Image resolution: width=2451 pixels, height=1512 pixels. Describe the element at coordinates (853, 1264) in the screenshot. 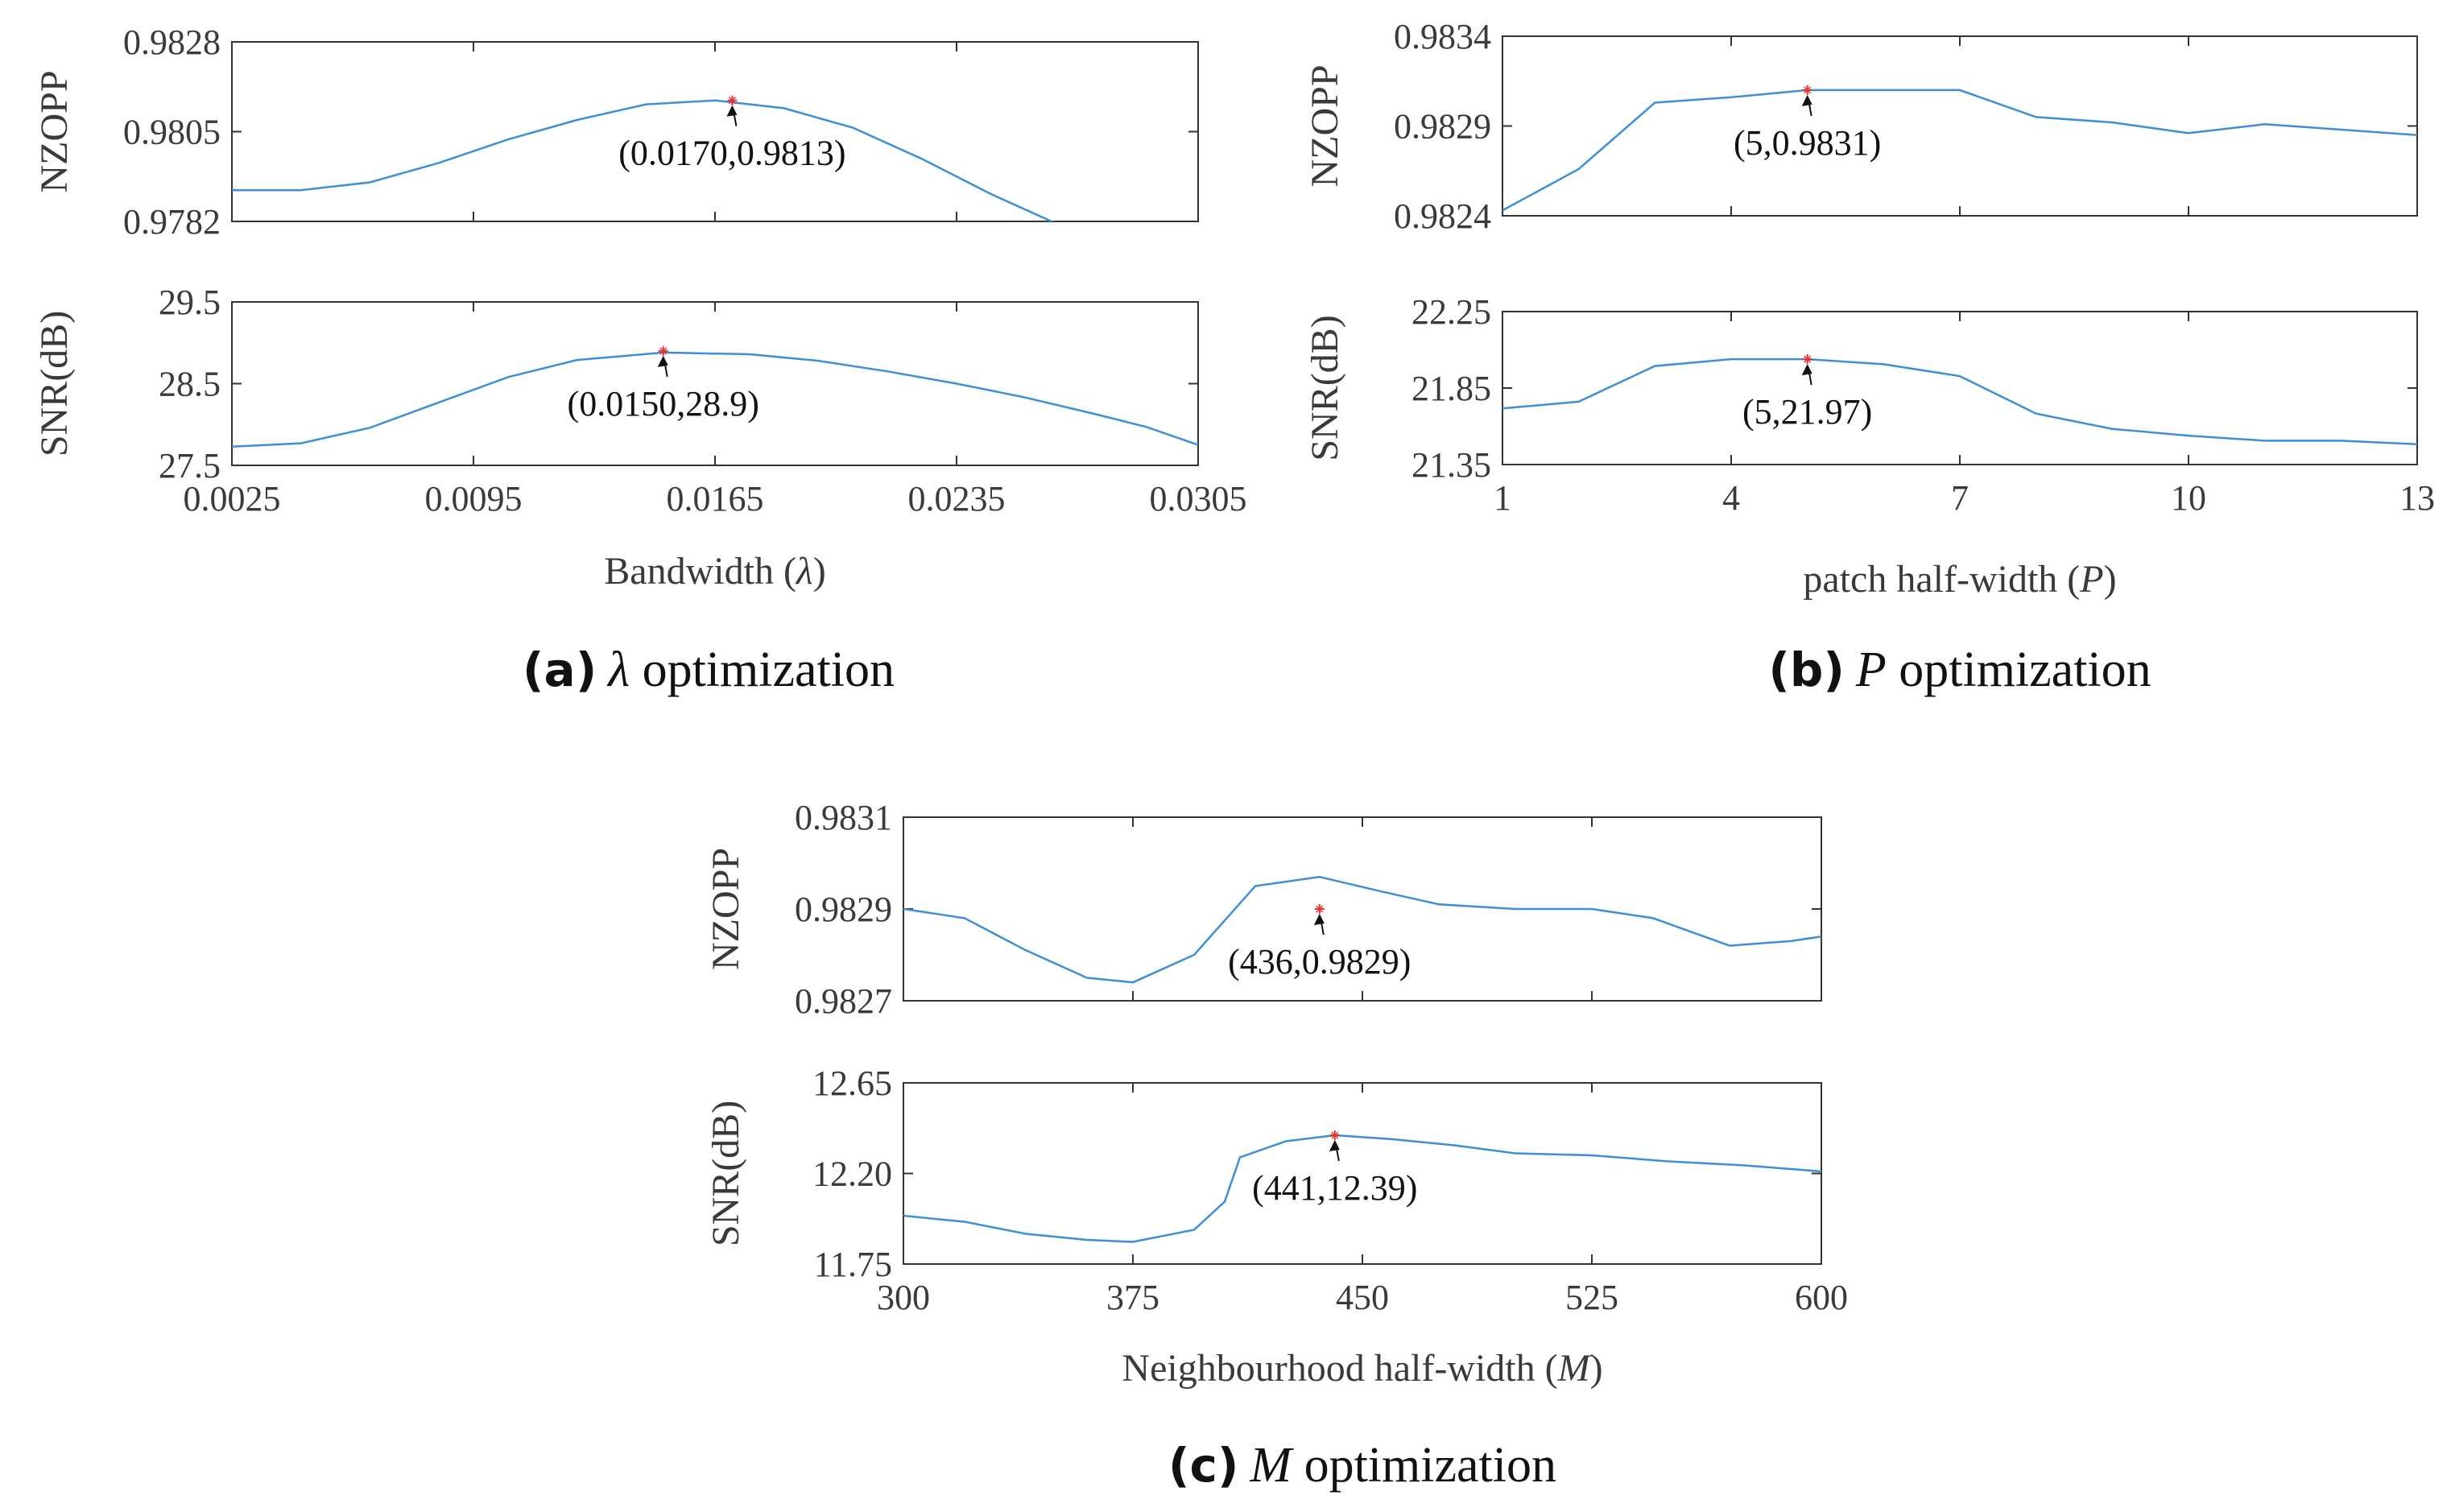

I see `y-tick-label: 11.75` at that location.